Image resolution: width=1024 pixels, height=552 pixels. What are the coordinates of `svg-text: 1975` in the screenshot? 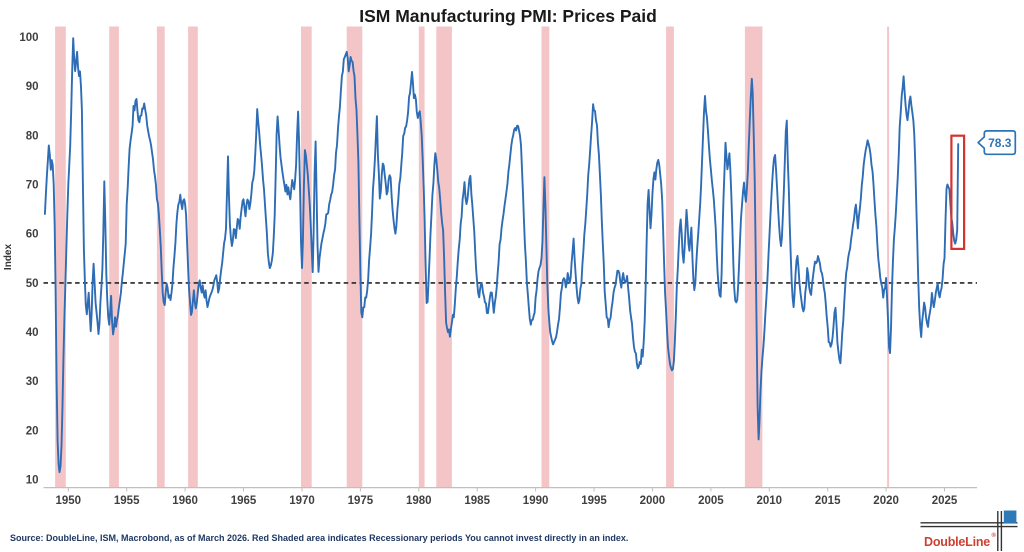 It's located at (361, 501).